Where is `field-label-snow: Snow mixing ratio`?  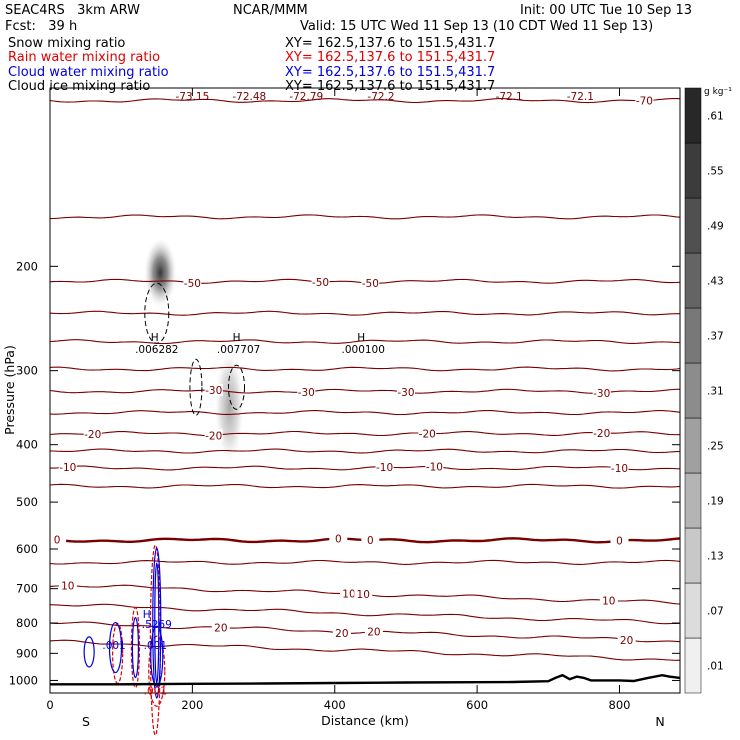
field-label-snow: Snow mixing ratio is located at coordinates (67, 43).